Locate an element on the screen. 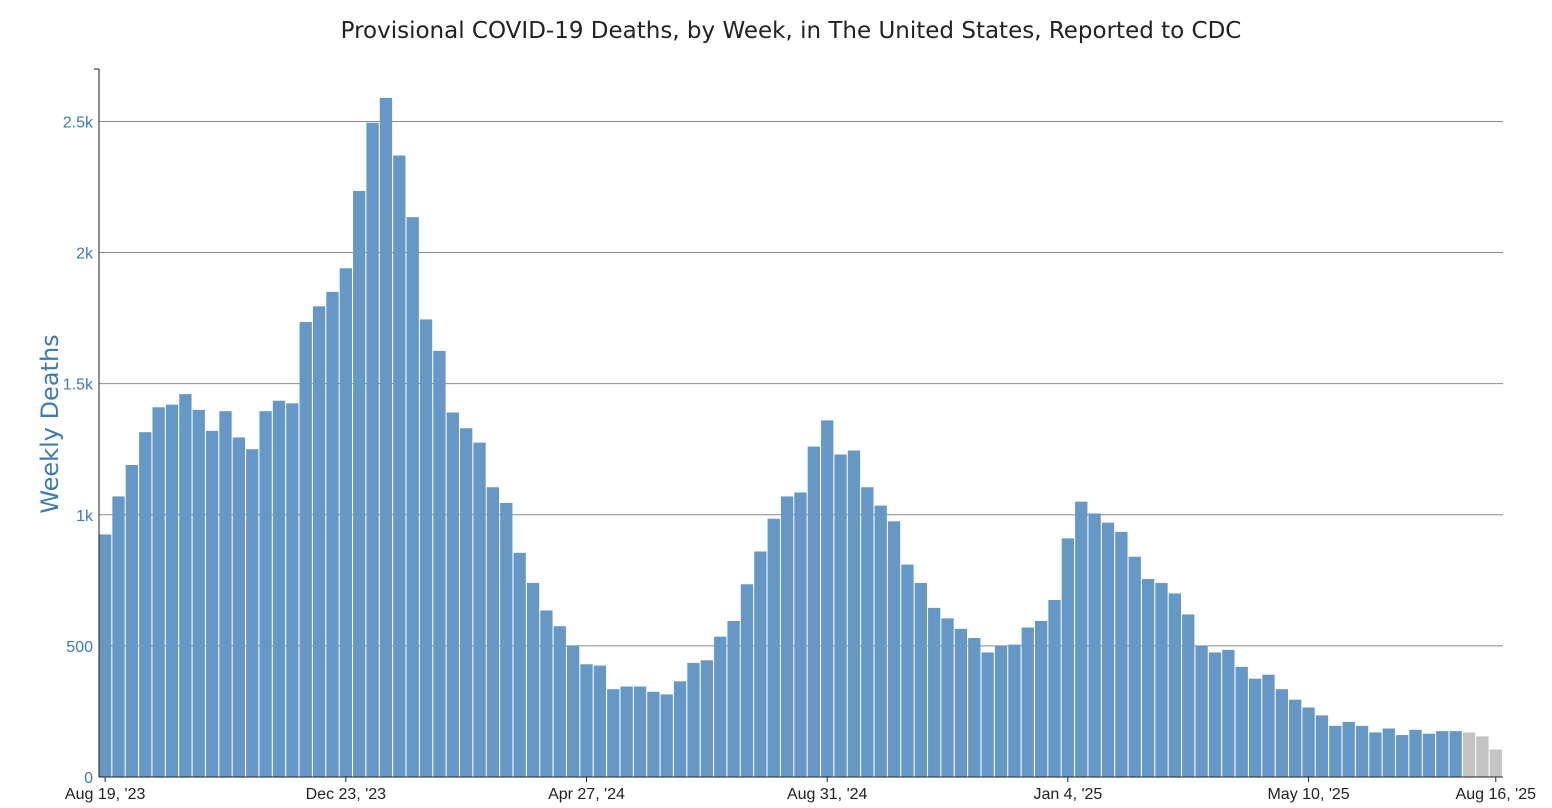  y-tick-label: 2k is located at coordinates (85, 254).